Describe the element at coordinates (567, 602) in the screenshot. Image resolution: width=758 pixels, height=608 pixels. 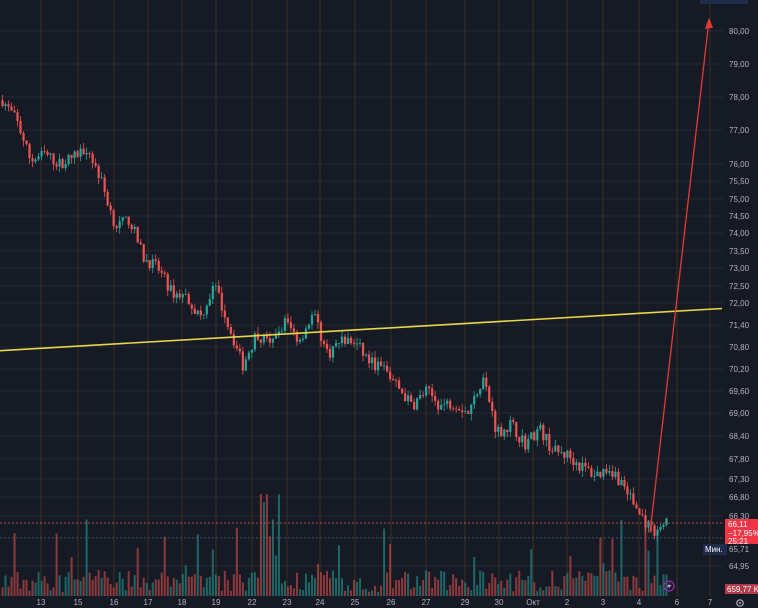
I see `time-tick-label: 2` at that location.